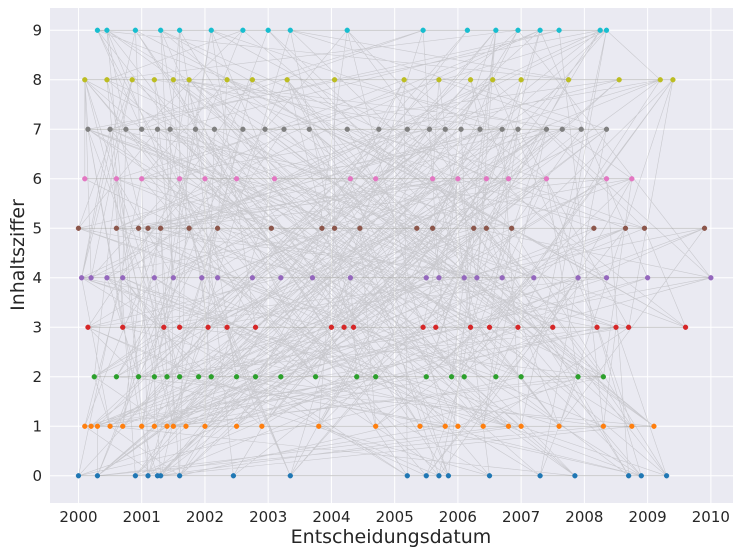 This screenshot has height=547, width=736. Describe the element at coordinates (37, 30) in the screenshot. I see `y-tick-label: 9` at that location.